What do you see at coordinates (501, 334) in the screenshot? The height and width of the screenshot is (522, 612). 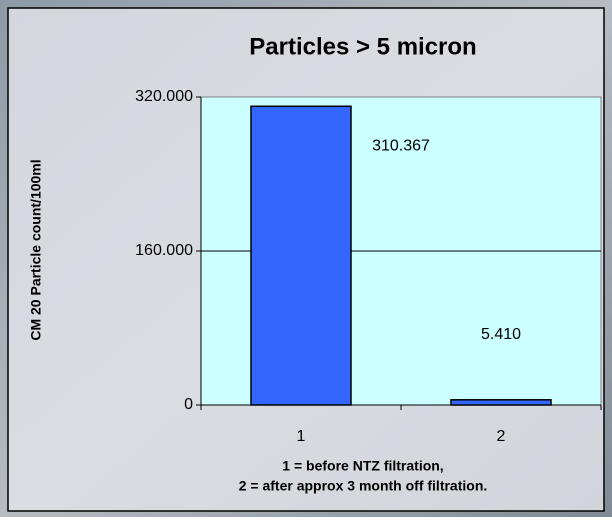 I see `data-label: 5.410` at bounding box center [501, 334].